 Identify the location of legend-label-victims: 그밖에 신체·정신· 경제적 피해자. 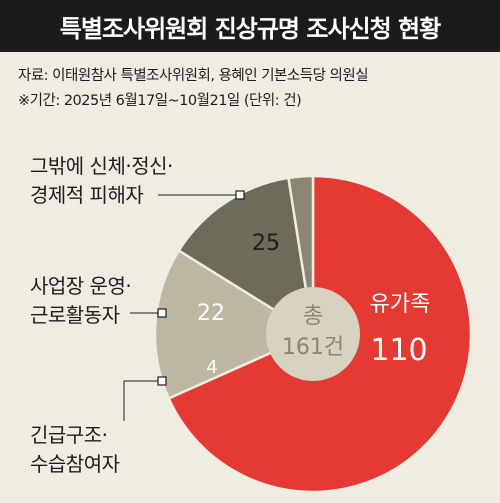
(101, 181).